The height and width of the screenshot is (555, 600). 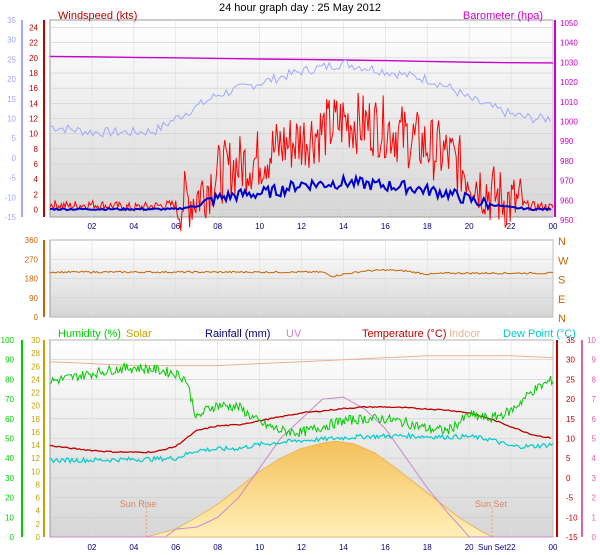 I want to click on panel1-x-tick-label: 18, so click(x=427, y=226).